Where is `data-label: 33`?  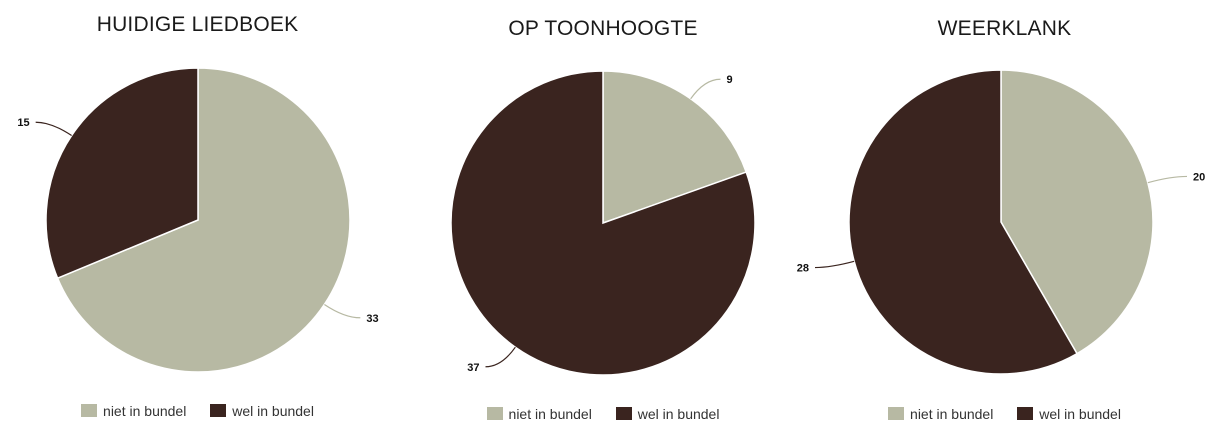
data-label: 33 is located at coordinates (372, 319).